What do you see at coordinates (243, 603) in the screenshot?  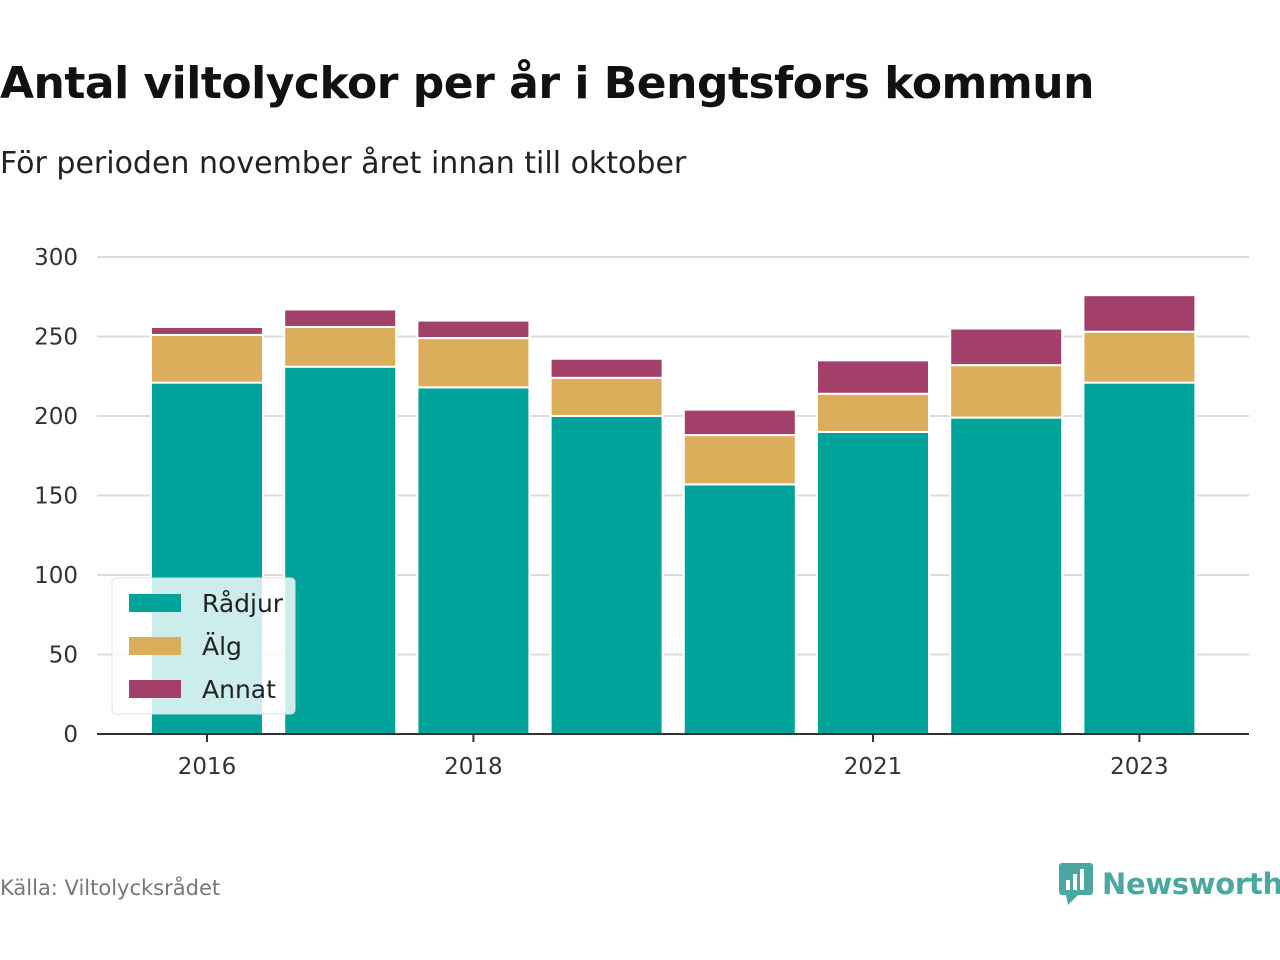 I see `legend-label: Rådjur` at bounding box center [243, 603].